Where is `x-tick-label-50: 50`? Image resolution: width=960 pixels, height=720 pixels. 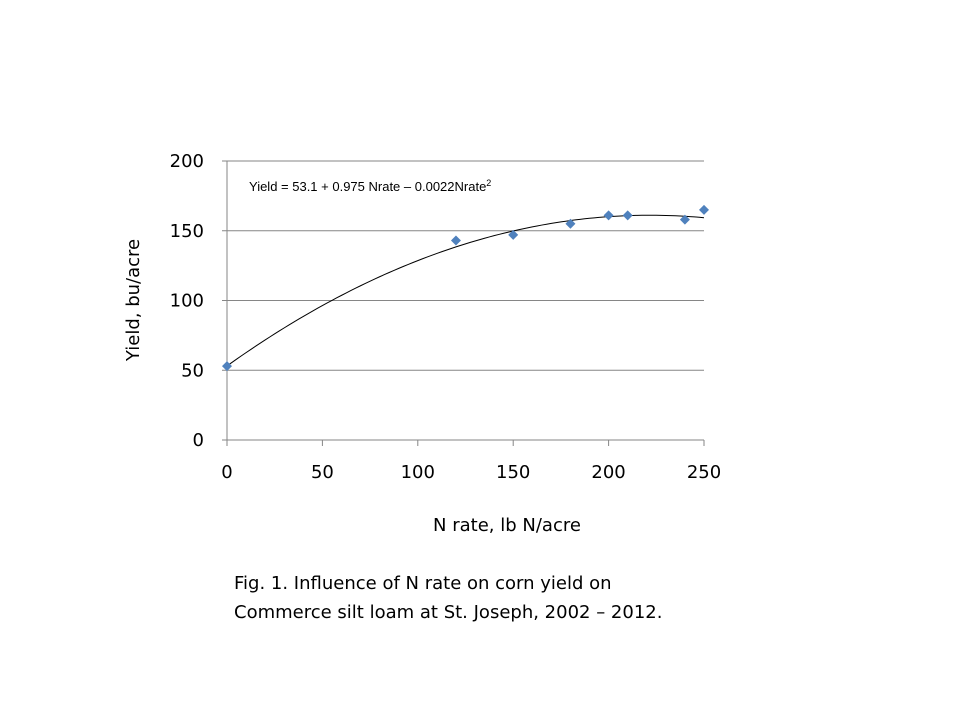 x-tick-label-50: 50 is located at coordinates (322, 472).